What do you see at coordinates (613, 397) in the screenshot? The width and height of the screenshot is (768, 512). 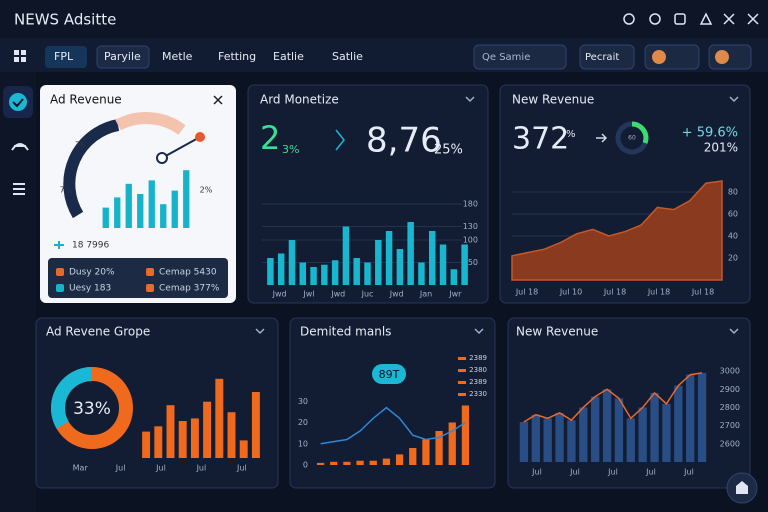 I see `line` at bounding box center [613, 397].